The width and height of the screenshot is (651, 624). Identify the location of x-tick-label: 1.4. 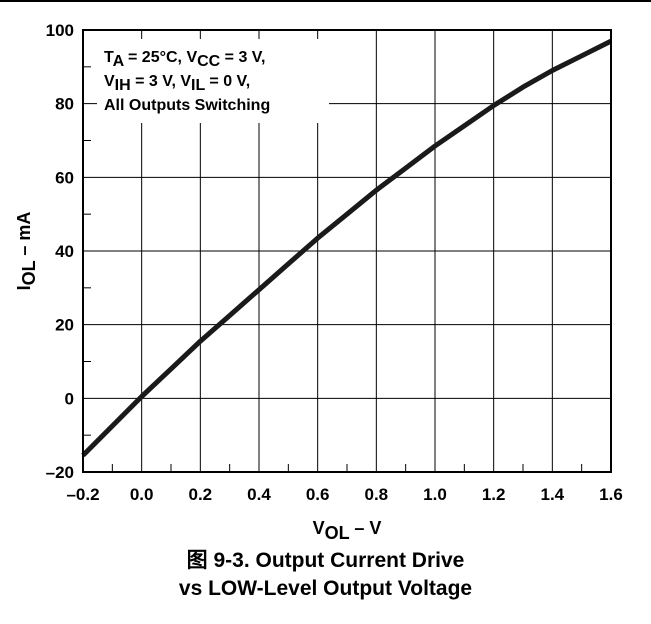
(553, 494).